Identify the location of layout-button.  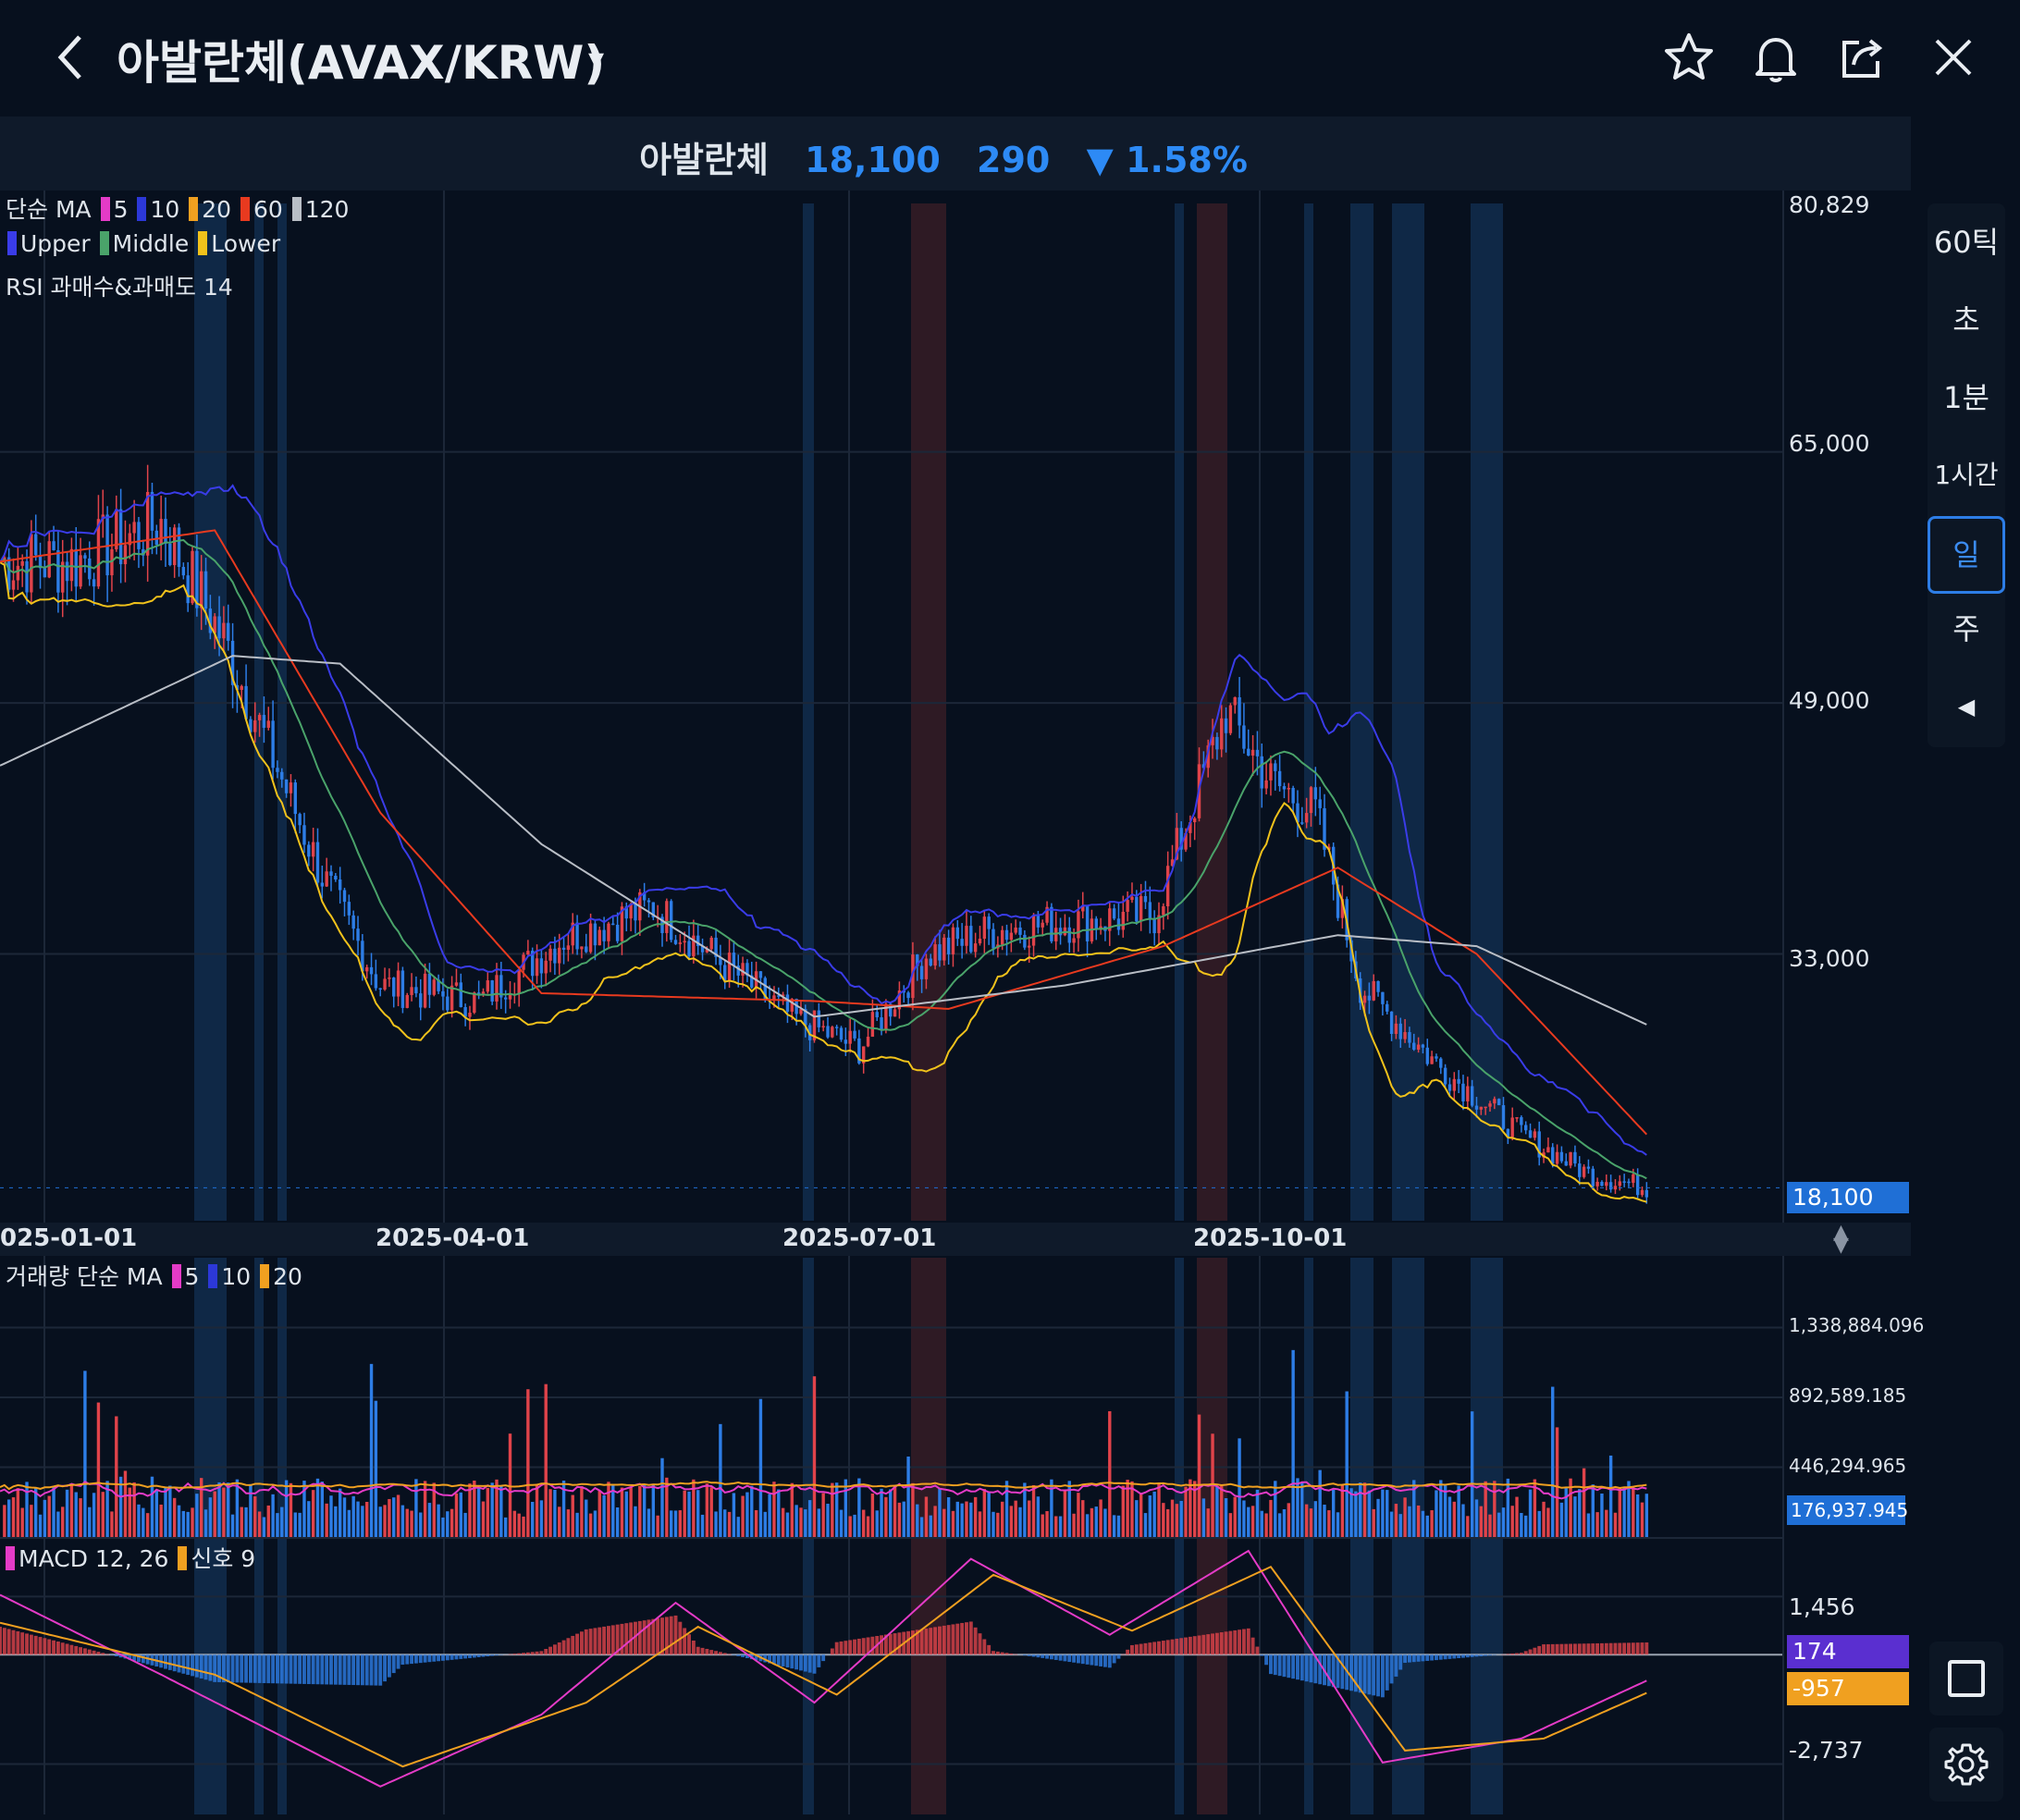
(1966, 1678).